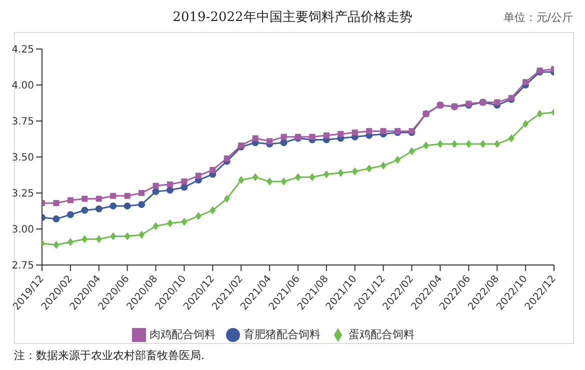 The height and width of the screenshot is (370, 585). Describe the element at coordinates (292, 17) in the screenshot. I see `chart-title: 2019-2022年中国主要饲料产品价格走势` at that location.